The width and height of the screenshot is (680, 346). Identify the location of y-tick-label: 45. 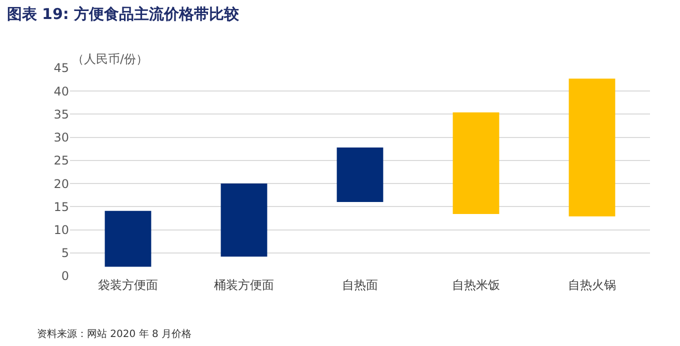
(61, 68).